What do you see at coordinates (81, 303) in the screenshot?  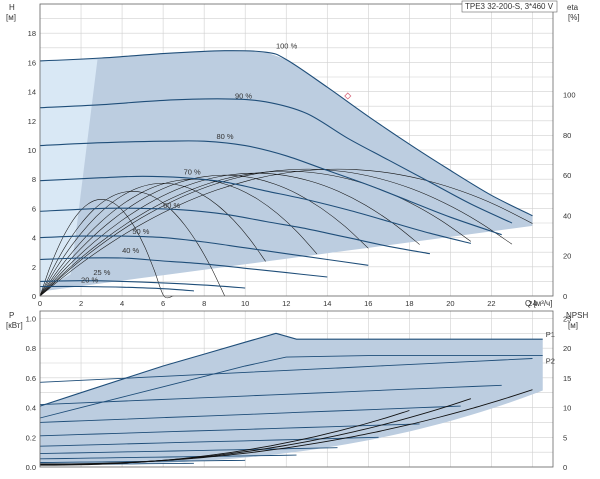 I see `x-tick-label: 2` at bounding box center [81, 303].